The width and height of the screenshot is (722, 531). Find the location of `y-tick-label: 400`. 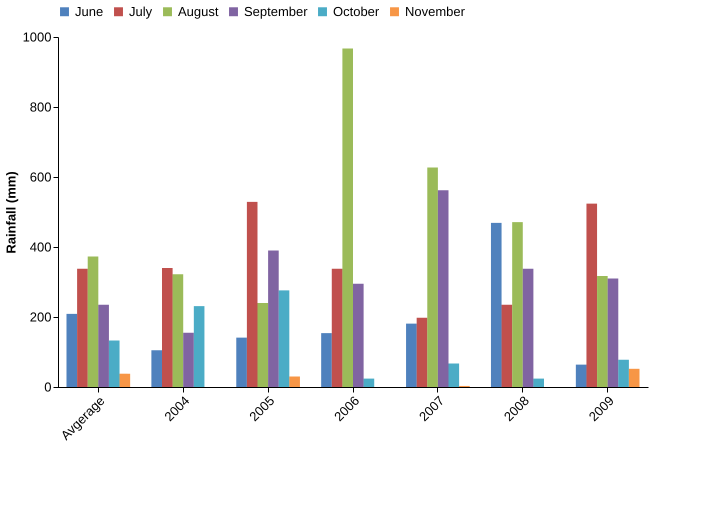

y-tick-label: 400 is located at coordinates (41, 247).